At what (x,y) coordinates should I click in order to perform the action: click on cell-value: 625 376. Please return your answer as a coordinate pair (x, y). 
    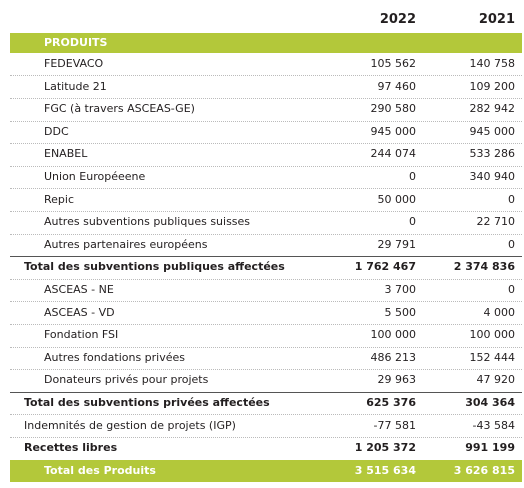
    Looking at the image, I should click on (391, 402).